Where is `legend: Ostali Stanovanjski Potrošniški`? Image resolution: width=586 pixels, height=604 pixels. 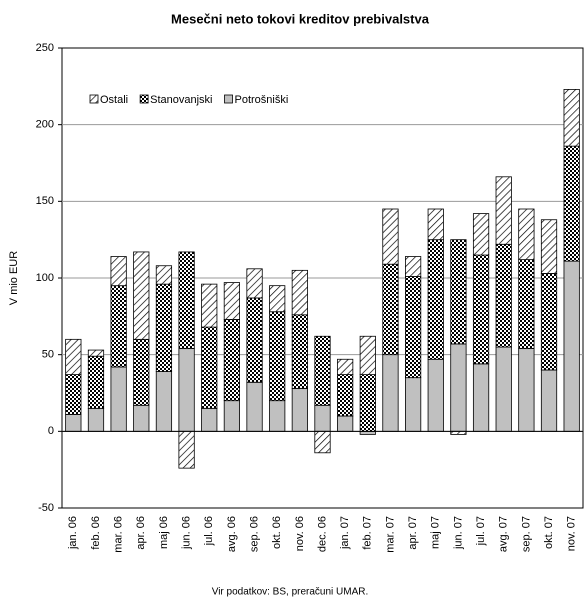
legend: Ostali Stanovanjski Potrošniški is located at coordinates (219, 100).